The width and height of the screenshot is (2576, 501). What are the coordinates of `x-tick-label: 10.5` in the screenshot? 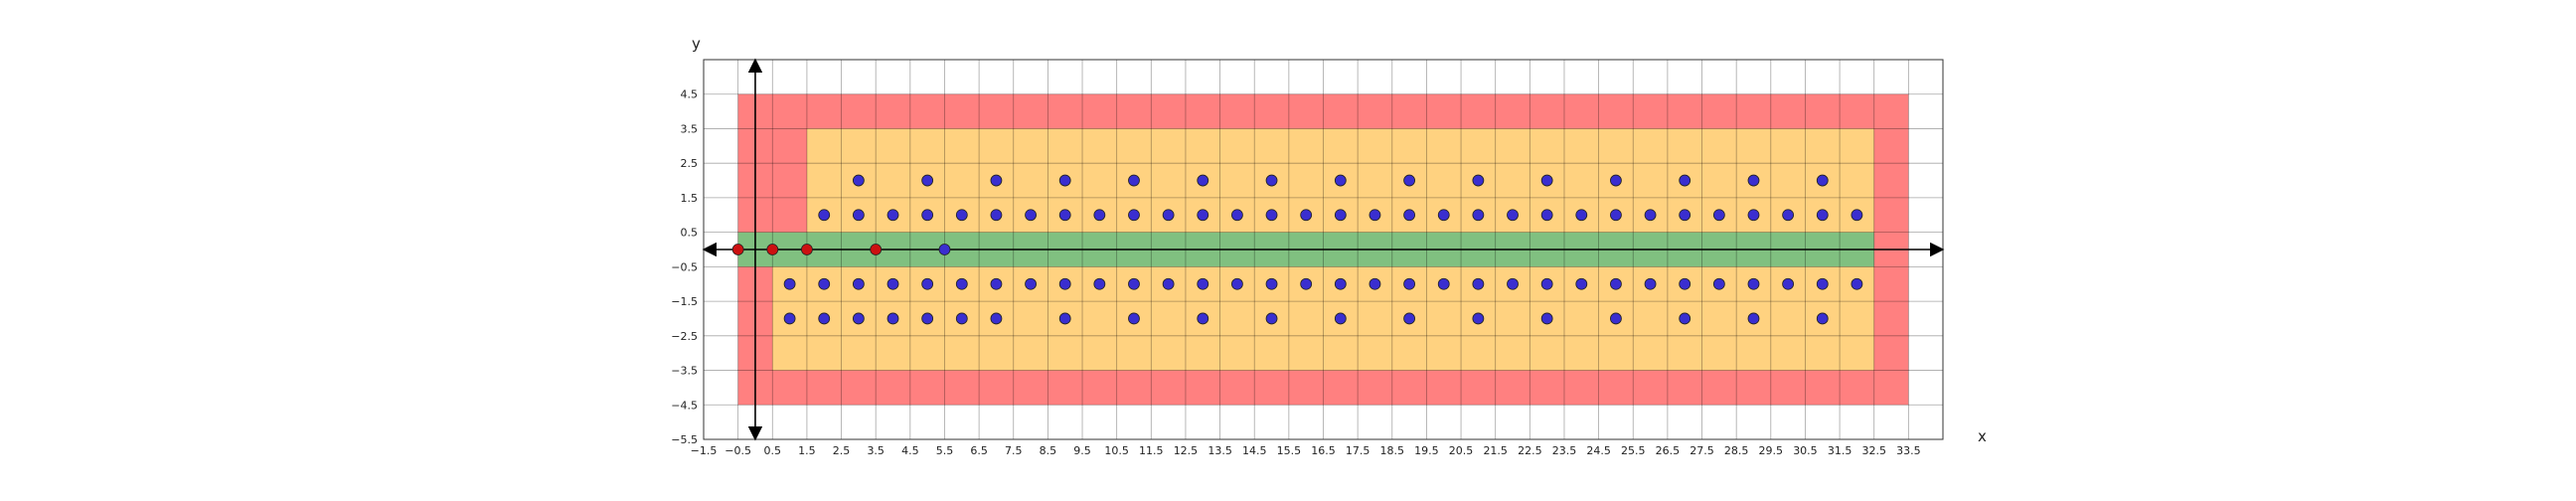 It's located at (1116, 450).